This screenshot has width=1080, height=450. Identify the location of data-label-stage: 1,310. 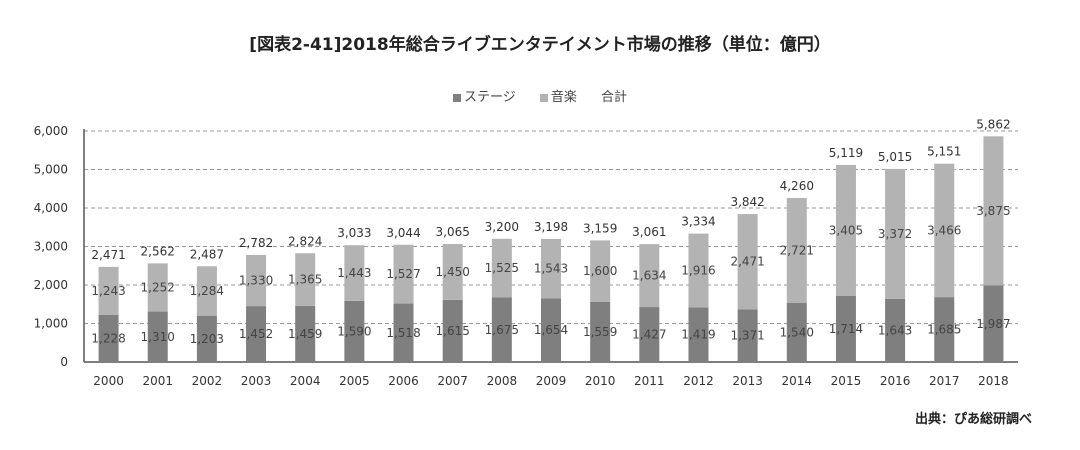
(158, 337).